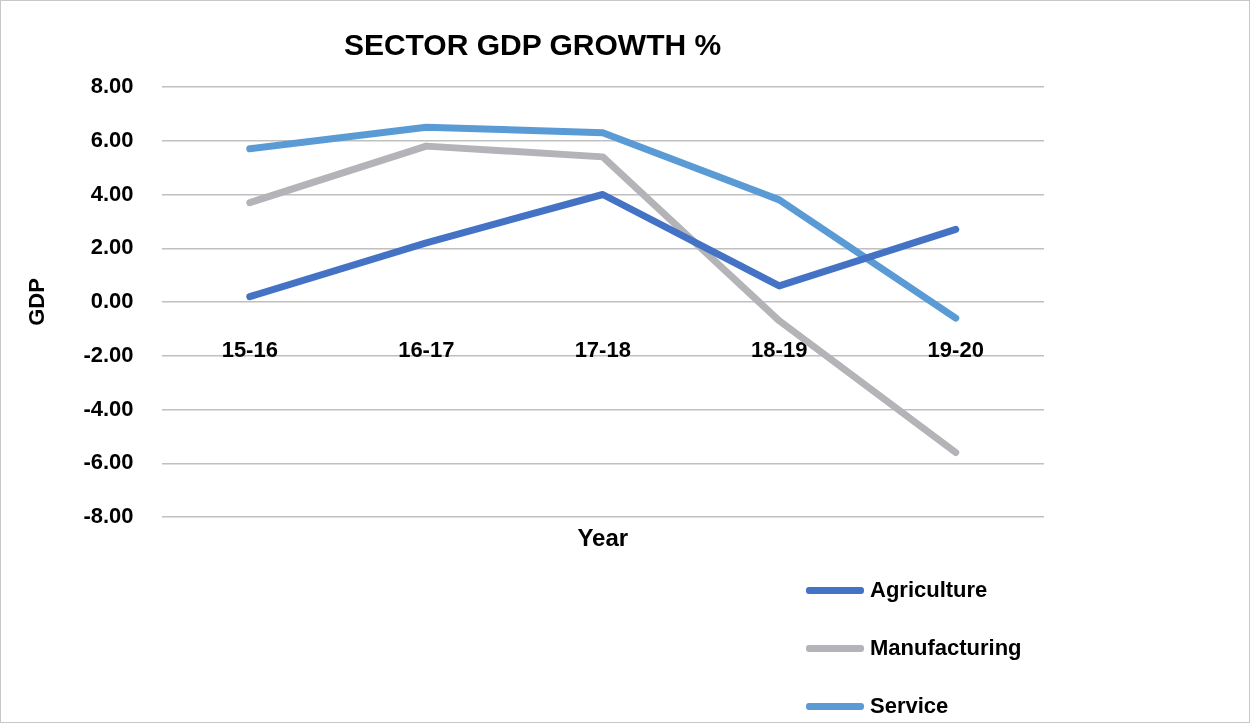 The height and width of the screenshot is (723, 1250). Describe the element at coordinates (602, 350) in the screenshot. I see `x-tick-label: 17-18` at that location.